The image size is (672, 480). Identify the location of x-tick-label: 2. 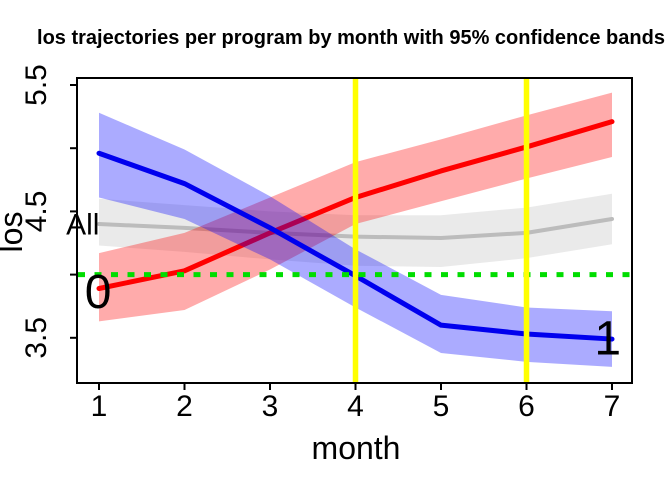
(184, 406).